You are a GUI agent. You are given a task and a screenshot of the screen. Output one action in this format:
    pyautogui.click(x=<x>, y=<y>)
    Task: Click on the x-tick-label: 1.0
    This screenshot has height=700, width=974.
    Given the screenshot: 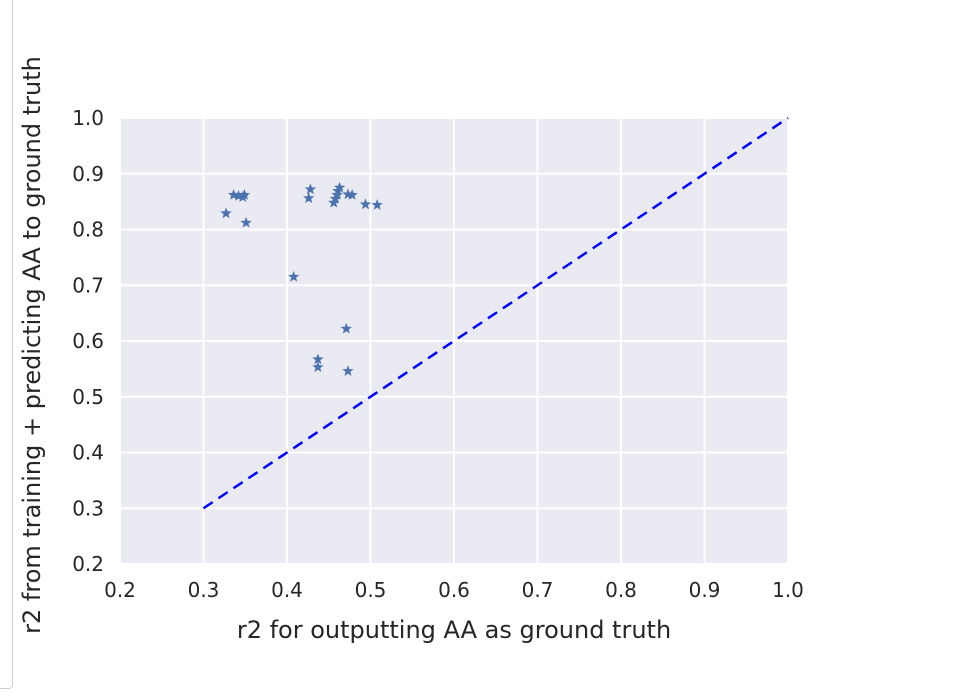 What is the action you would take?
    pyautogui.click(x=788, y=590)
    